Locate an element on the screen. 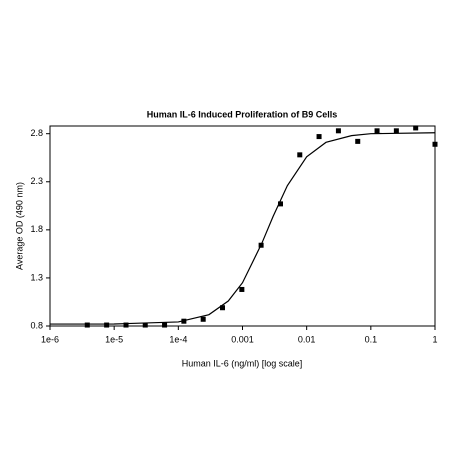  x-tick-label: 1e-5 is located at coordinates (114, 339).